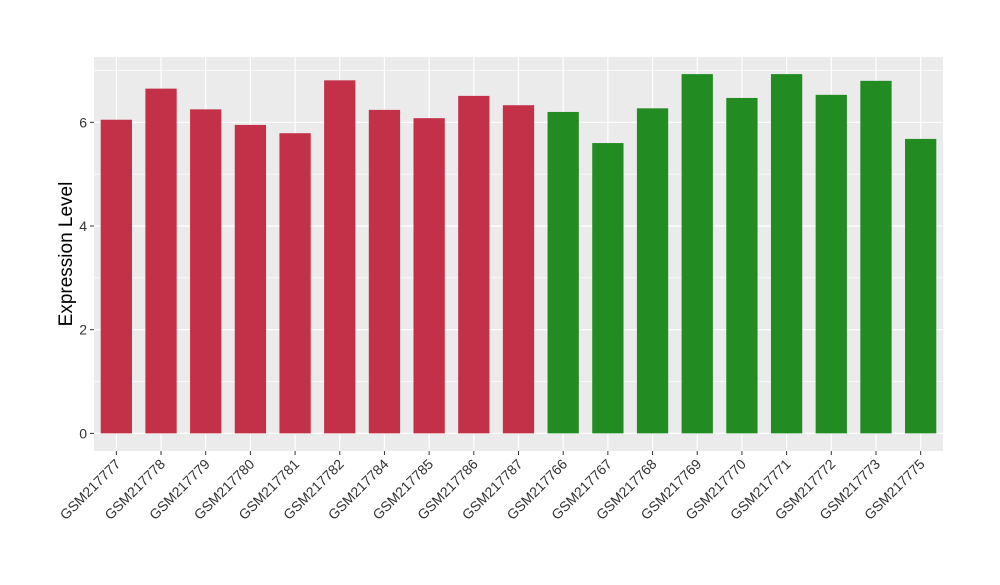 Image resolution: width=1000 pixels, height=585 pixels. What do you see at coordinates (66, 254) in the screenshot?
I see `y-axis-label: Expression Level` at bounding box center [66, 254].